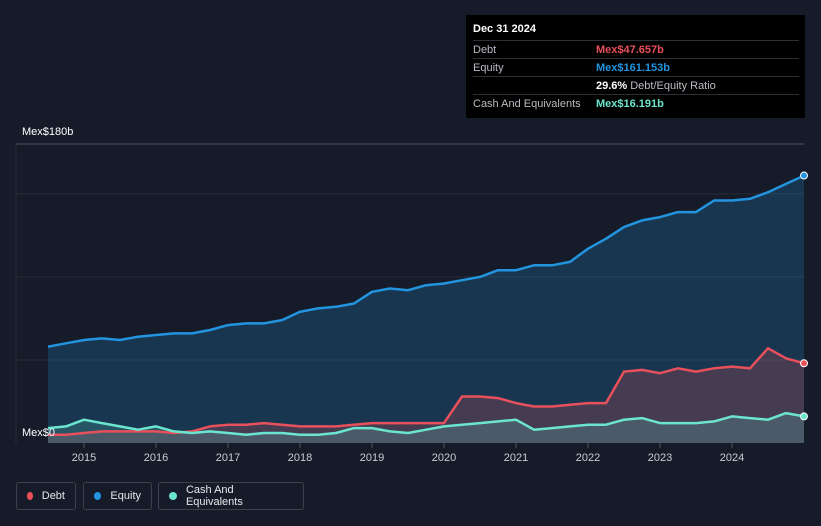 This screenshot has height=526, width=821. I want to click on y-axis-min-label: Mex$0, so click(38, 433).